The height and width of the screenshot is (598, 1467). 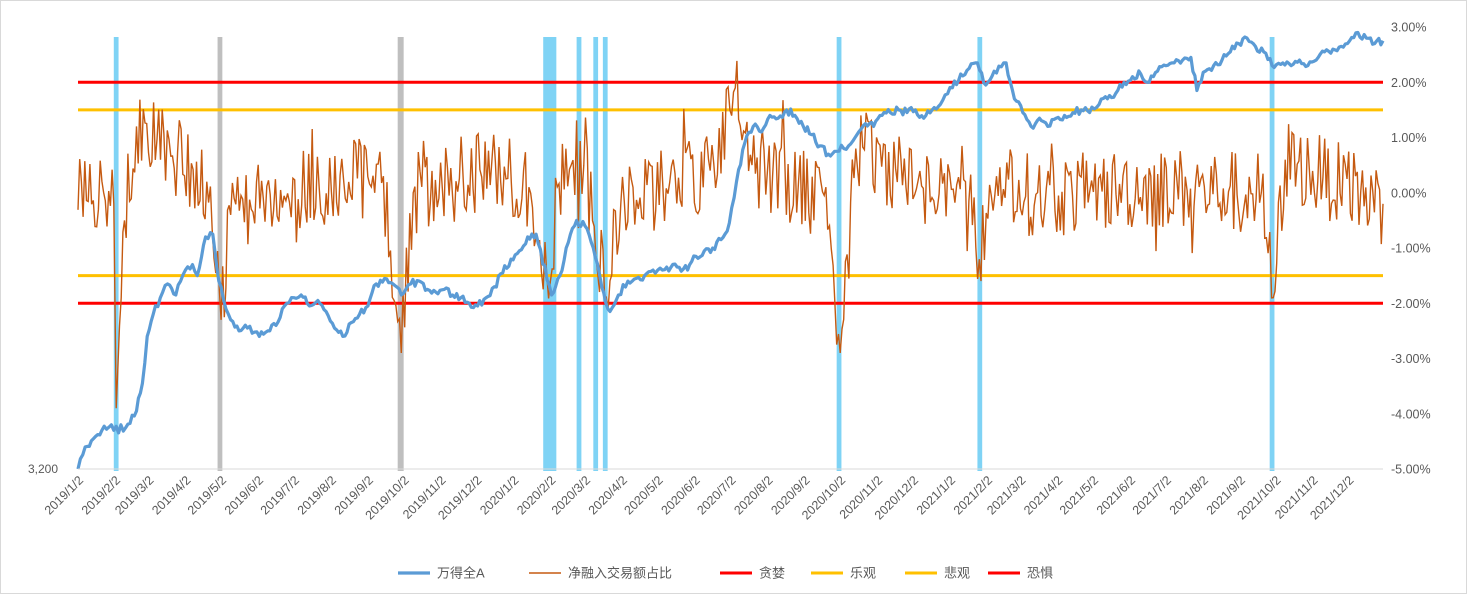 I want to click on x-tick-label: 2021/8/2, so click(x=1189, y=495).